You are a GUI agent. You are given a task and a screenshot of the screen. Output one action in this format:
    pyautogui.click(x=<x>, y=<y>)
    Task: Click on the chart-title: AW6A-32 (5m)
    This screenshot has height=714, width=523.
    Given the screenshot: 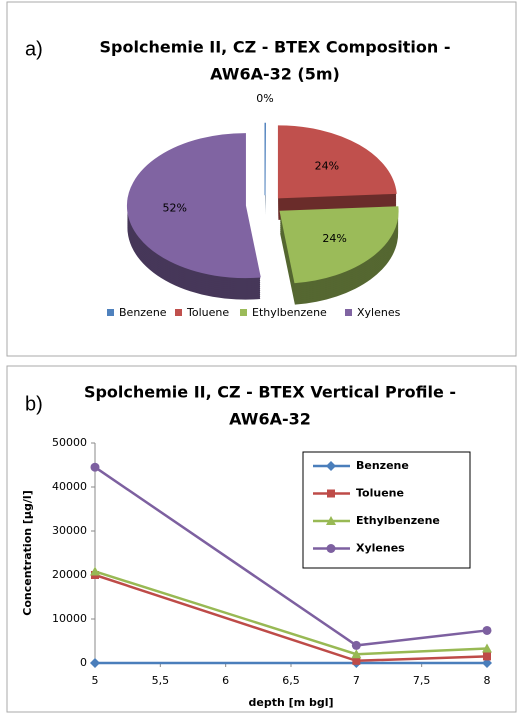 What is the action you would take?
    pyautogui.click(x=275, y=74)
    